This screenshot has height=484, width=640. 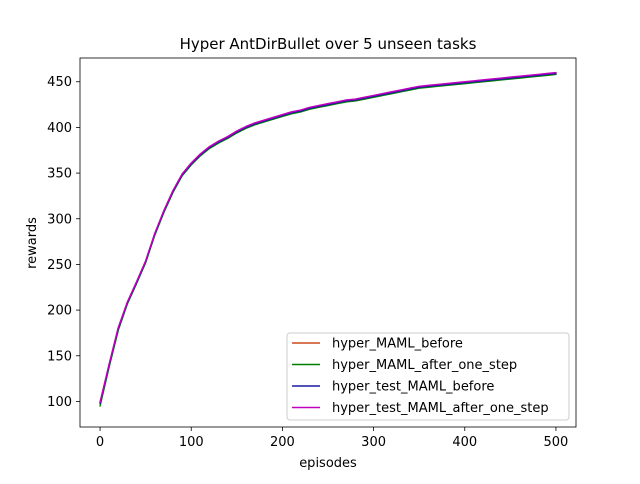 What do you see at coordinates (556, 442) in the screenshot?
I see `x-tick-label: 500` at bounding box center [556, 442].